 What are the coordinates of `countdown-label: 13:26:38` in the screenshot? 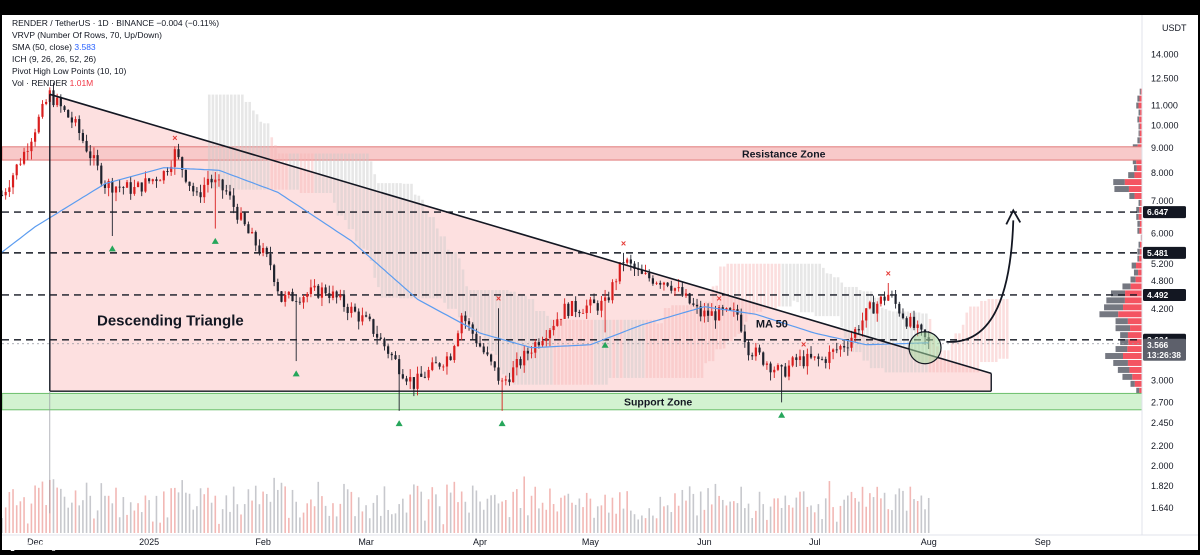 It's located at (1164, 355).